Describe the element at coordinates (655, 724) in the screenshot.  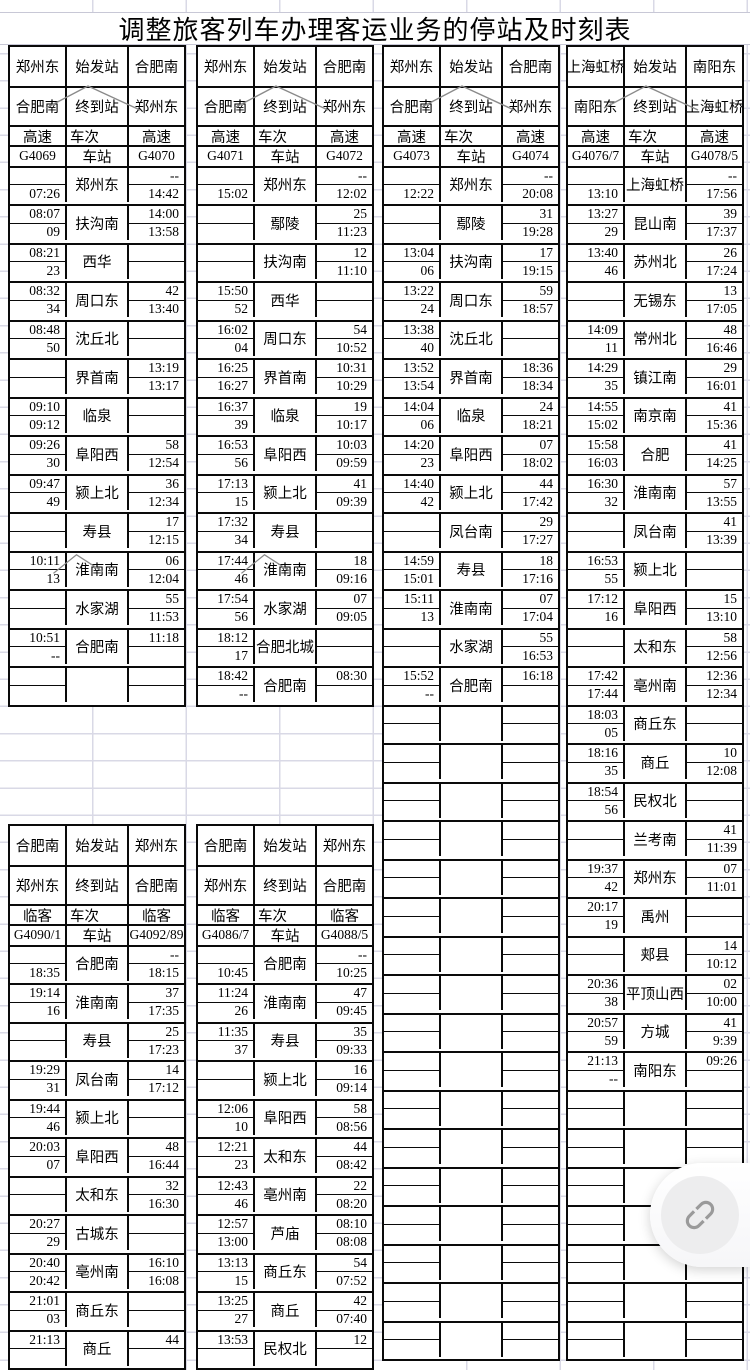
I see `station-row: 18:03 05 商丘东` at that location.